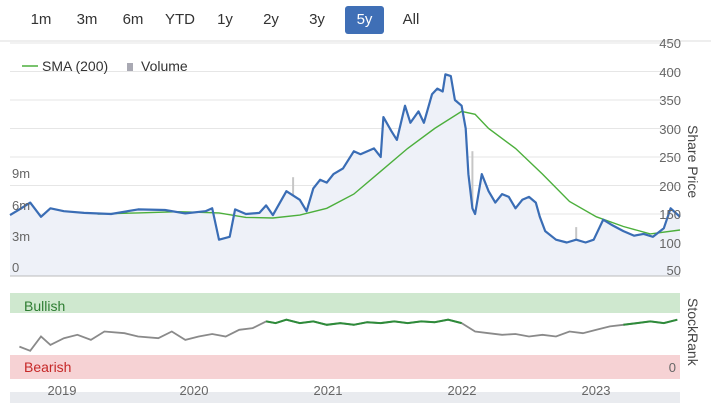 The image size is (711, 403). I want to click on stockrank-axis-title: StockRank, so click(693, 332).